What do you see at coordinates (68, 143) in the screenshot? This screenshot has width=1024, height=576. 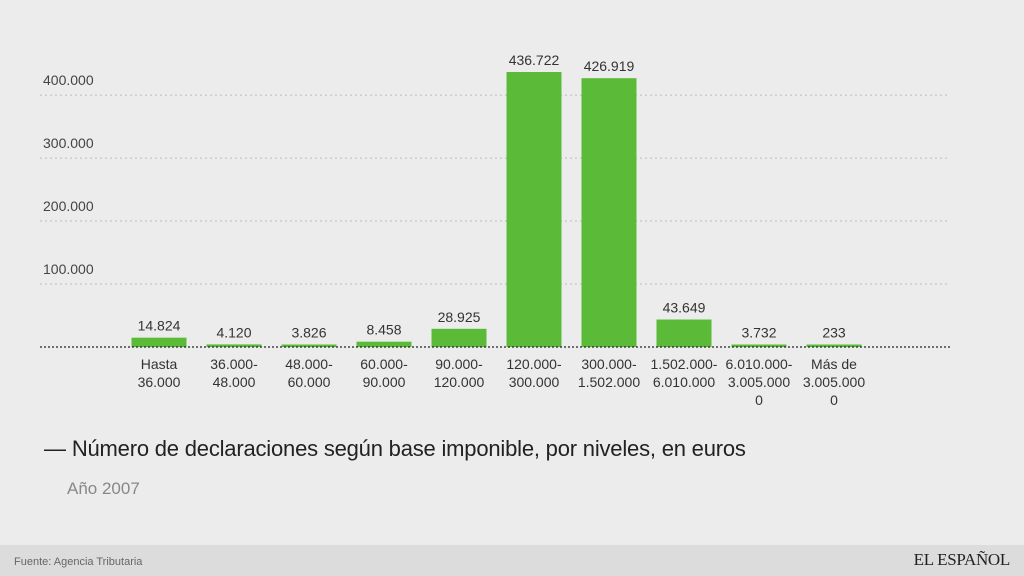 I see `y-tick-label: 300.000` at bounding box center [68, 143].